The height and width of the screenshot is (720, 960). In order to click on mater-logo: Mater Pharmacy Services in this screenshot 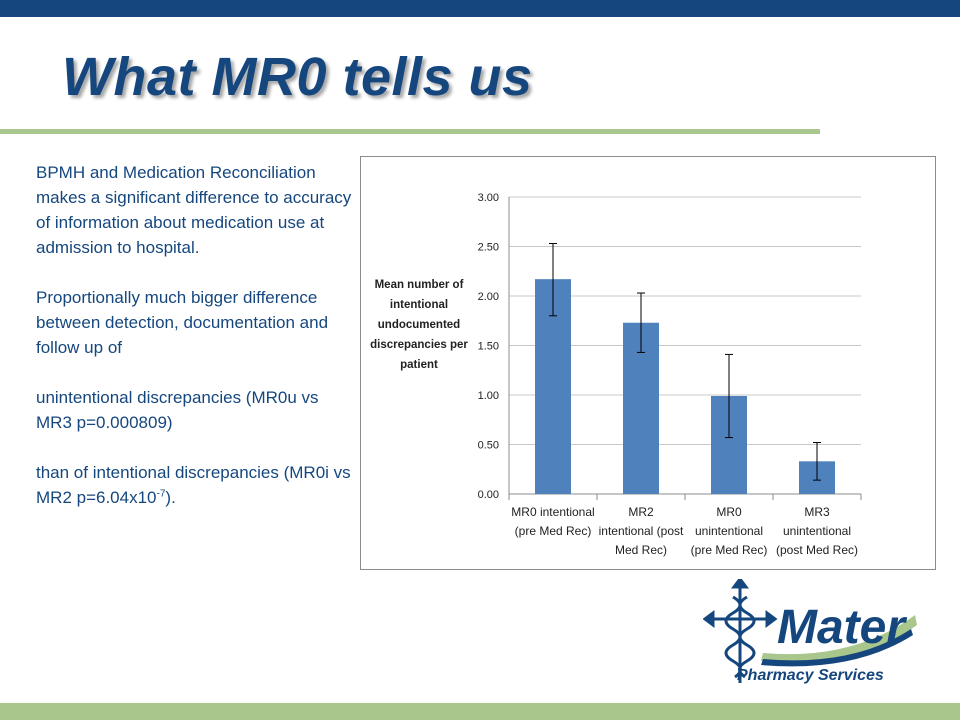, I will do `click(812, 632)`.